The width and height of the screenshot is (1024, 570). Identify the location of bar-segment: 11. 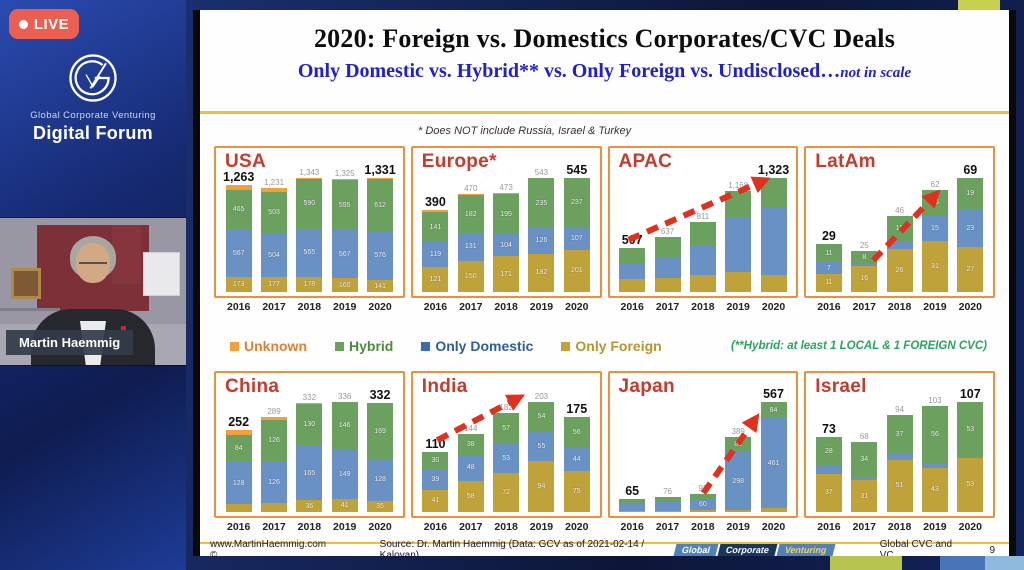
(828, 282).